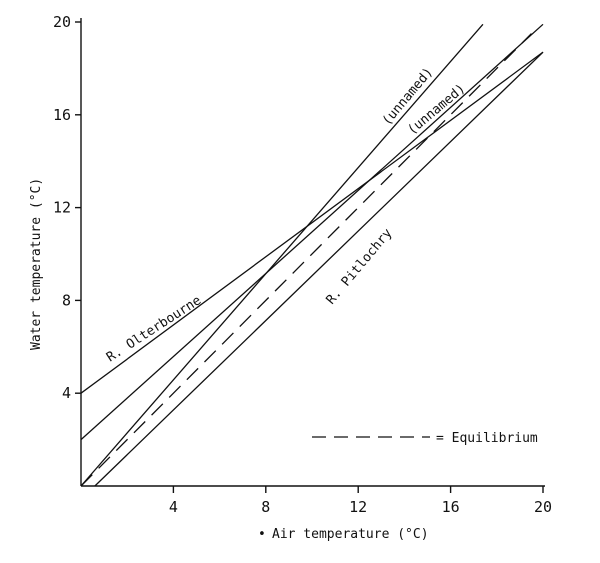 The height and width of the screenshot is (563, 600). What do you see at coordinates (66, 300) in the screenshot?
I see `y-tick-label: 8` at bounding box center [66, 300].